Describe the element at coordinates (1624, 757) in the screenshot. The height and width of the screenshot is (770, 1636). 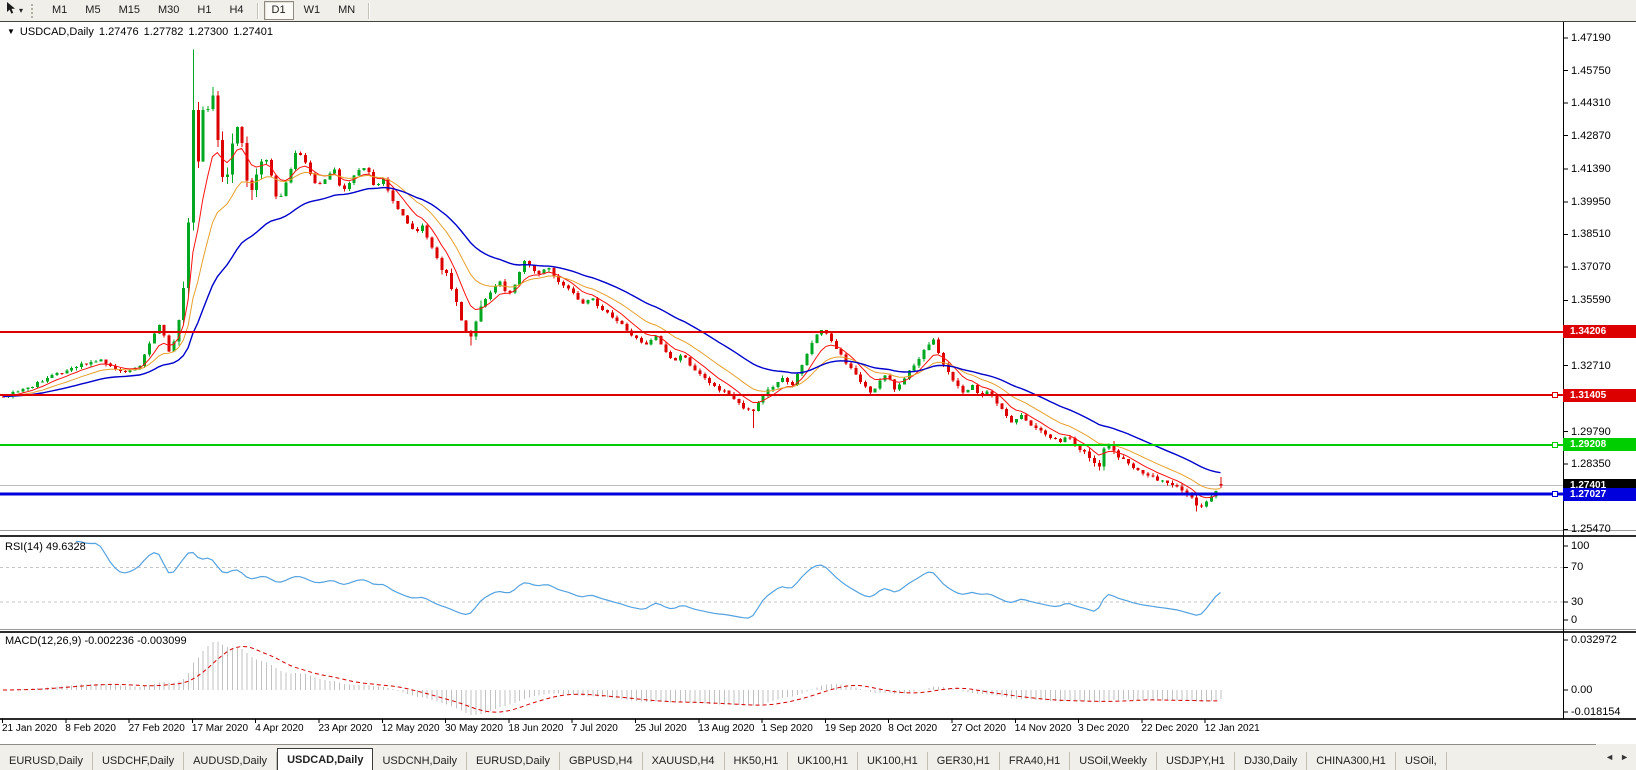
I see `tab-scroll-right-button: ►` at that location.